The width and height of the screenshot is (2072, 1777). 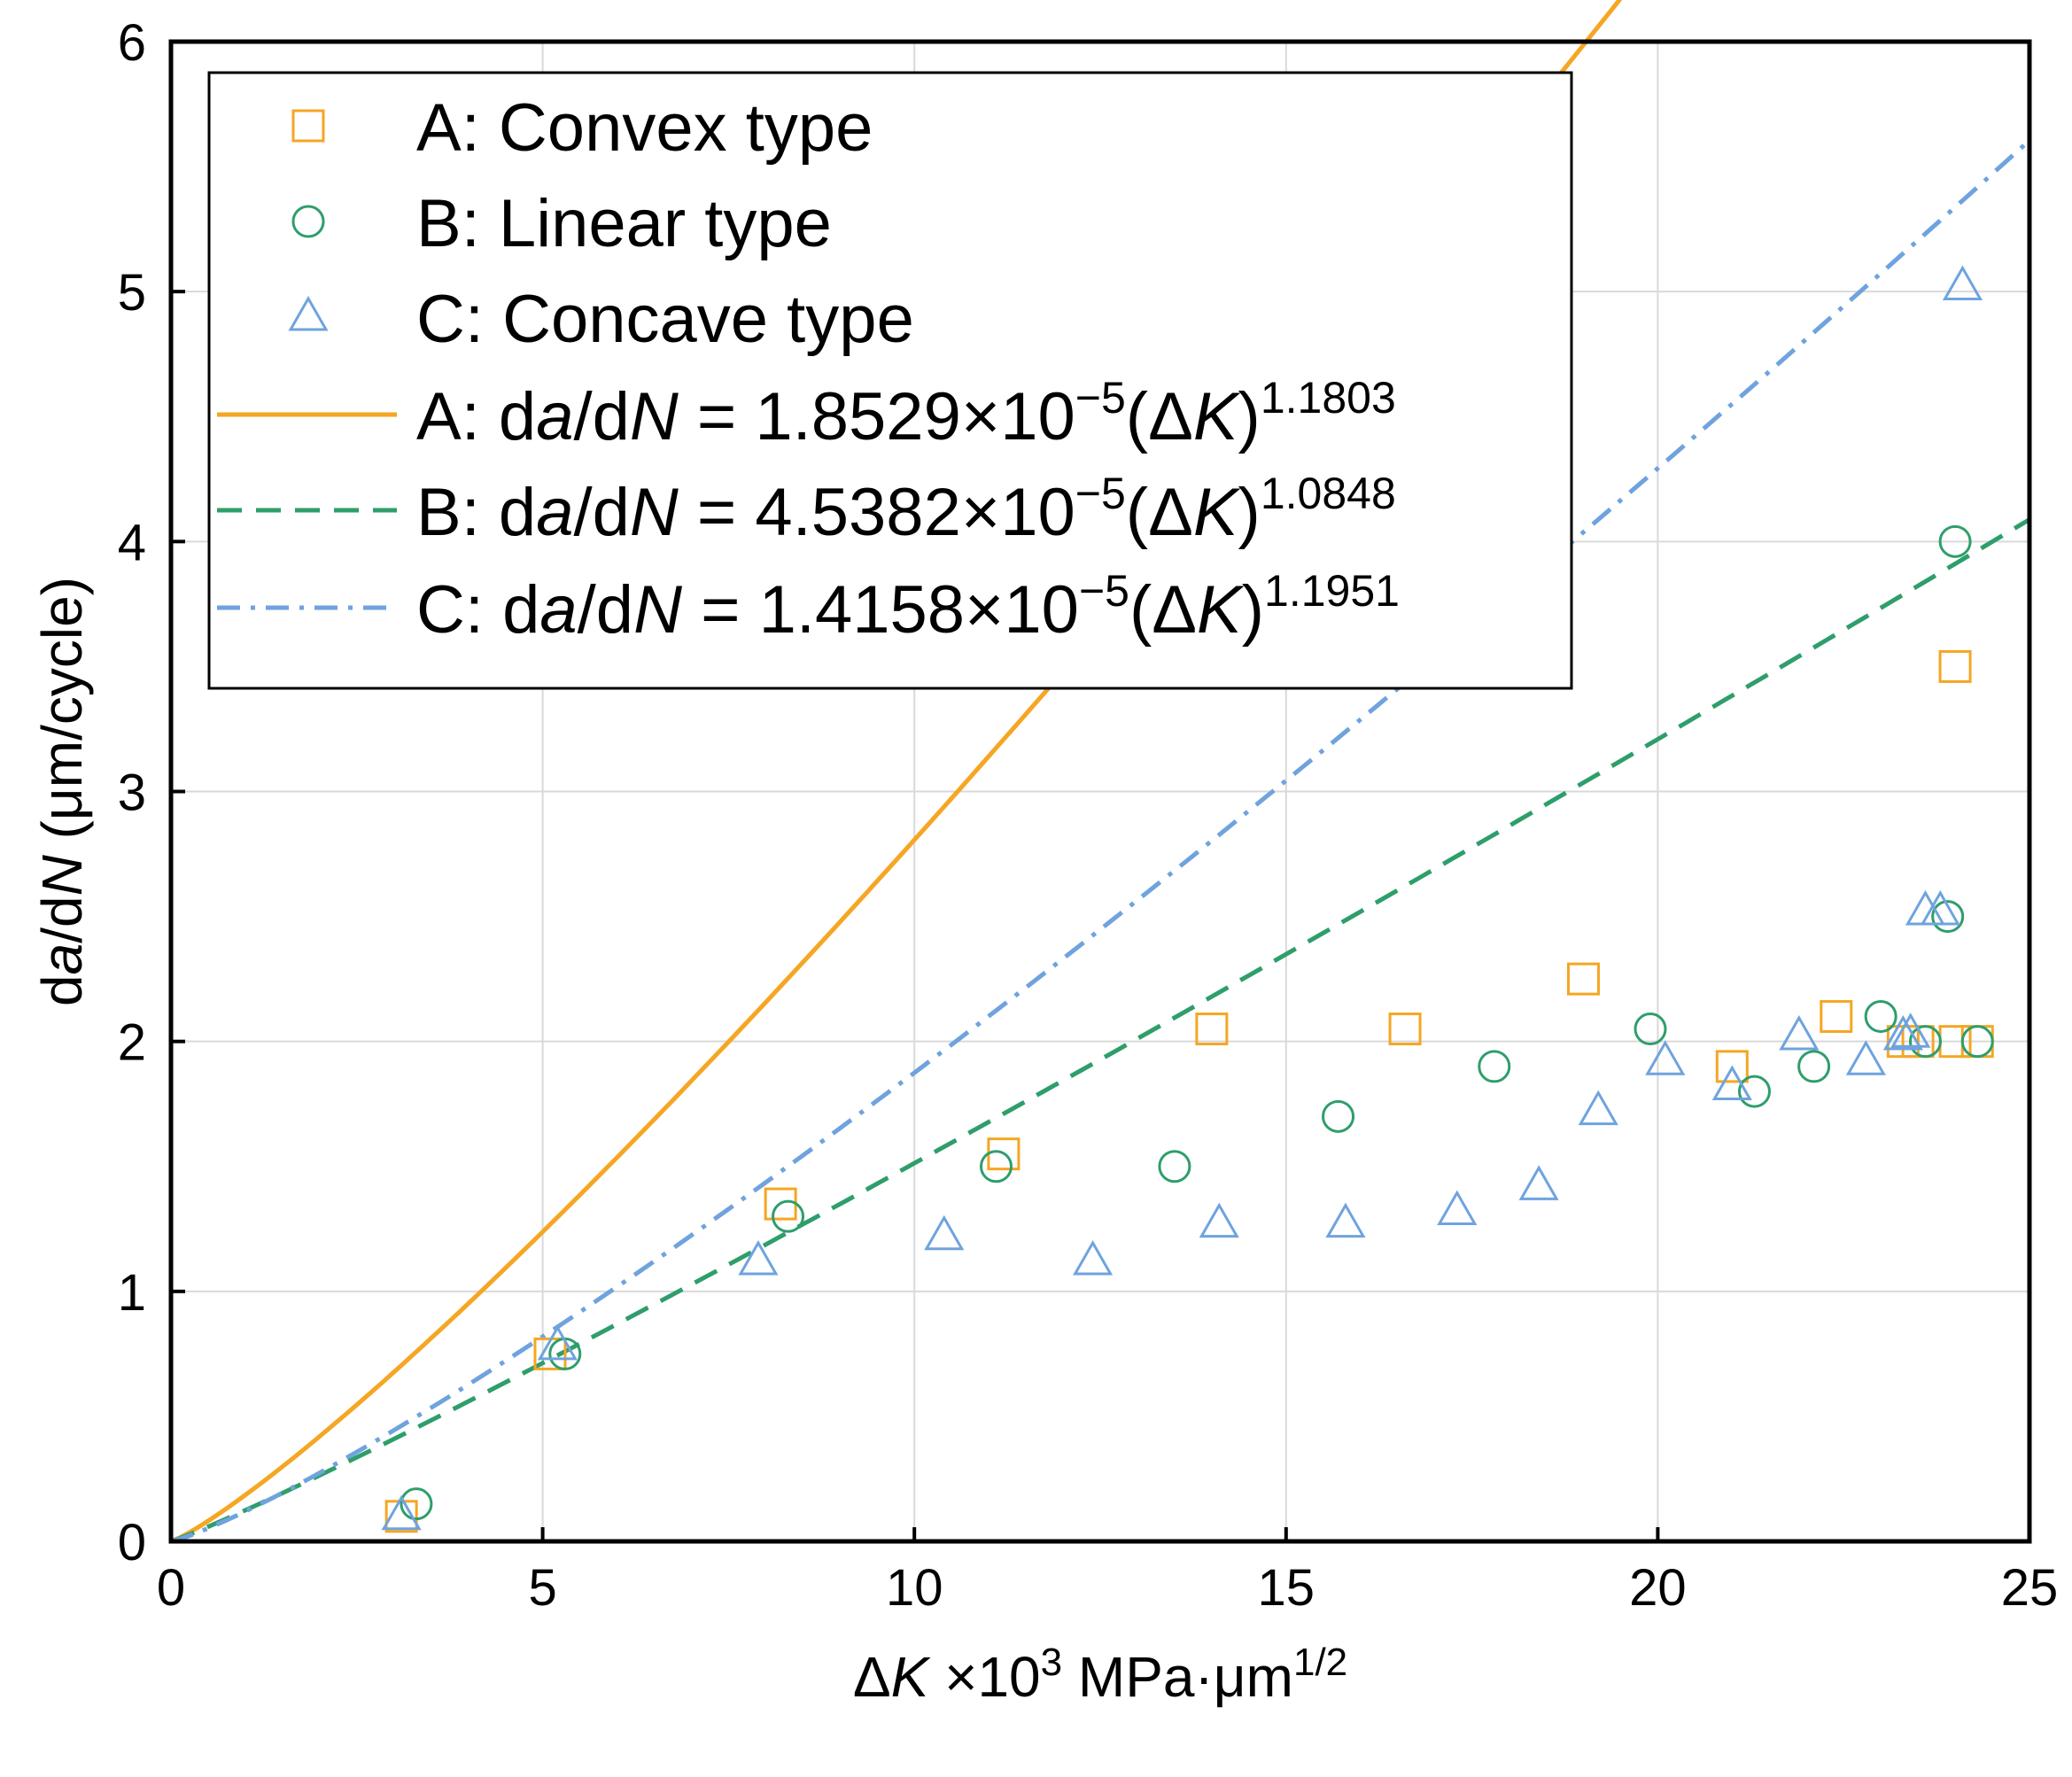 I want to click on y-tick-label-4: 4, so click(x=132, y=542).